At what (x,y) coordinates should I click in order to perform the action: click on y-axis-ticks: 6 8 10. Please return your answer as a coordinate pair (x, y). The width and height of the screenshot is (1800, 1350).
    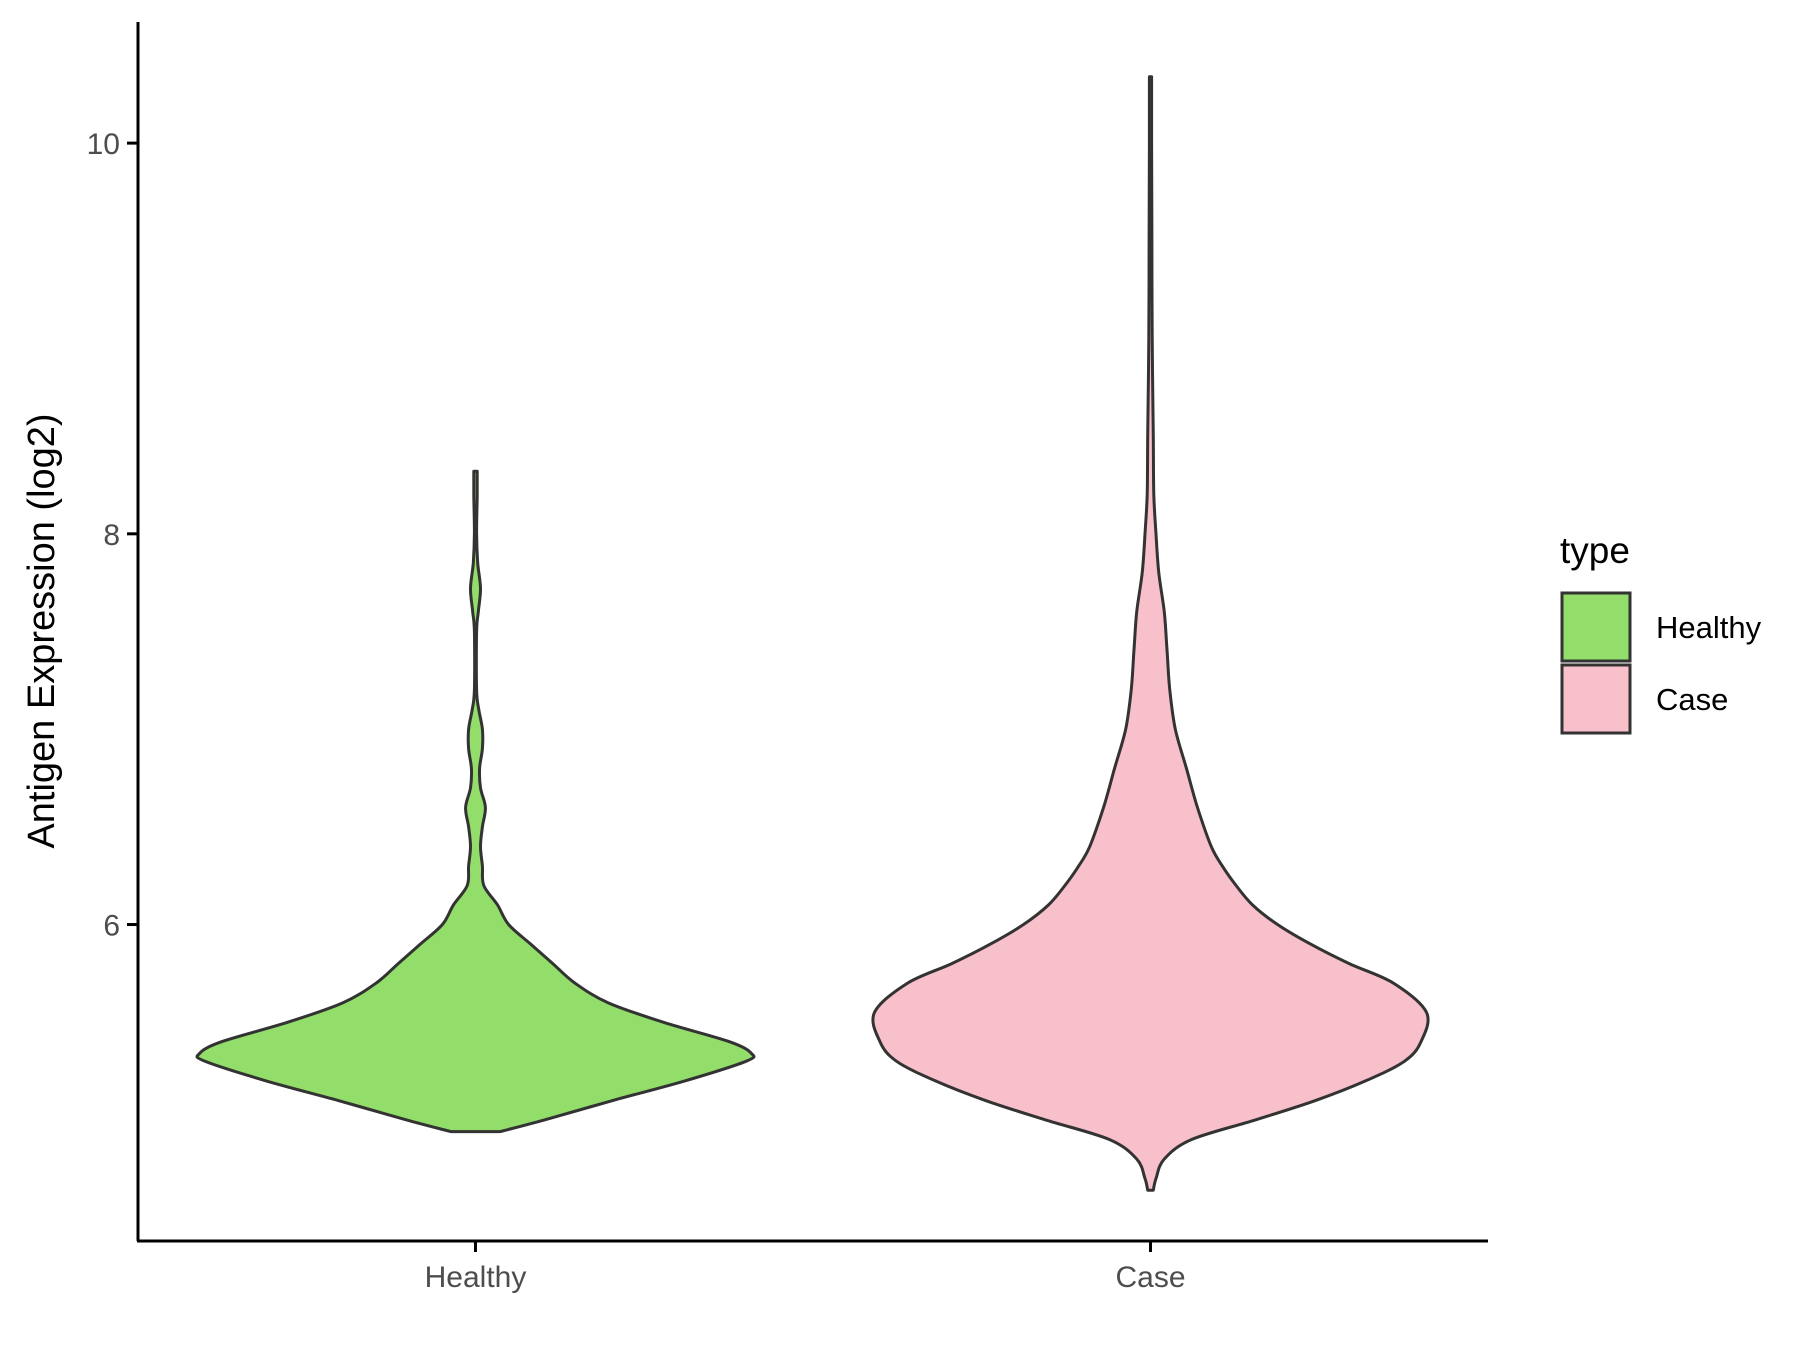
    Looking at the image, I should click on (112, 535).